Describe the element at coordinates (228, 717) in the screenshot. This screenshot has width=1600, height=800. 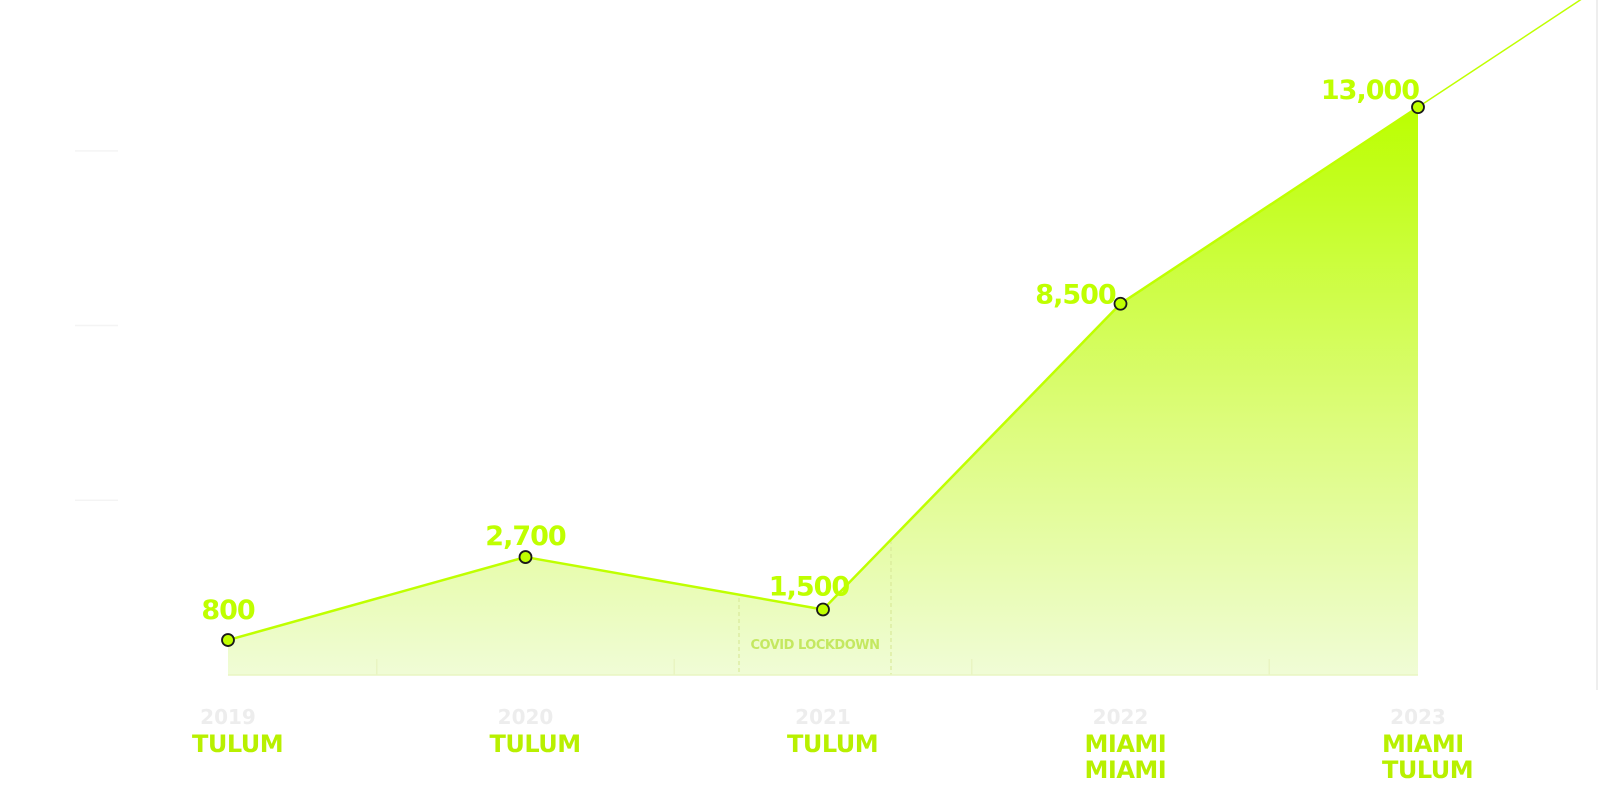
I see `year-label-2019: 2019` at that location.